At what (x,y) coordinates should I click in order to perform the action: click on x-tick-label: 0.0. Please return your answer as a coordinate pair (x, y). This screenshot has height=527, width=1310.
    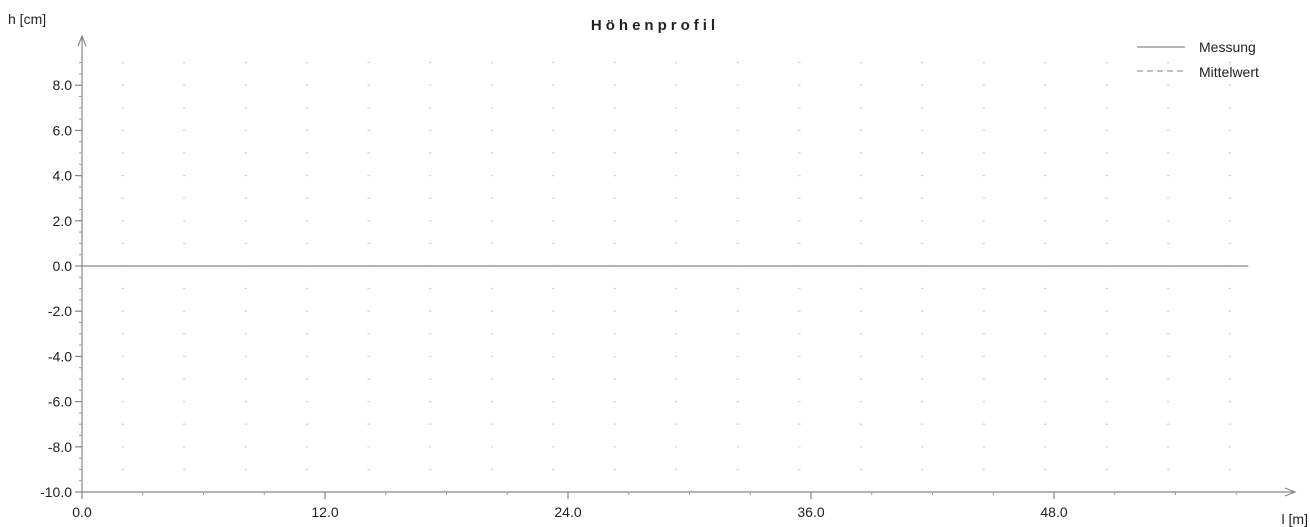
    Looking at the image, I should click on (82, 512).